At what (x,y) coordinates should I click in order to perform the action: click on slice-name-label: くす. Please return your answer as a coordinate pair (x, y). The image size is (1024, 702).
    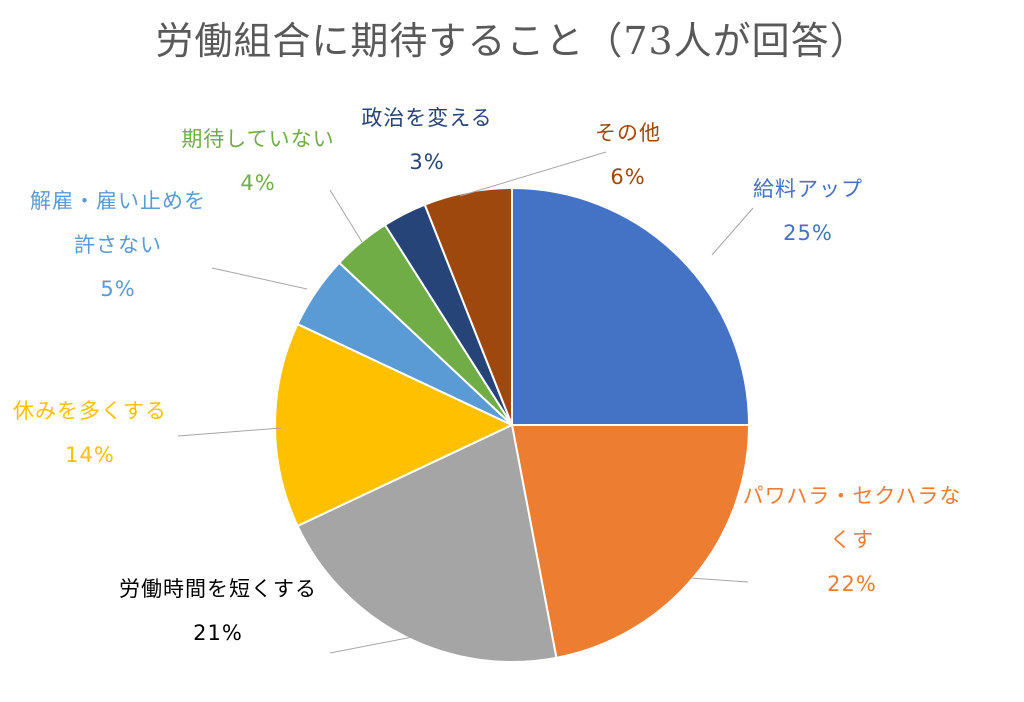
    Looking at the image, I should click on (852, 540).